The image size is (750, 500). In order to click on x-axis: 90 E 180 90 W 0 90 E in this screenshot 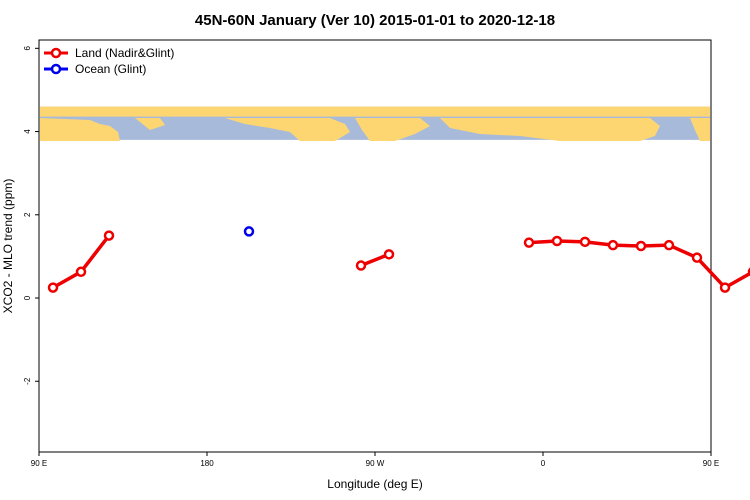, I will do `click(375, 460)`.